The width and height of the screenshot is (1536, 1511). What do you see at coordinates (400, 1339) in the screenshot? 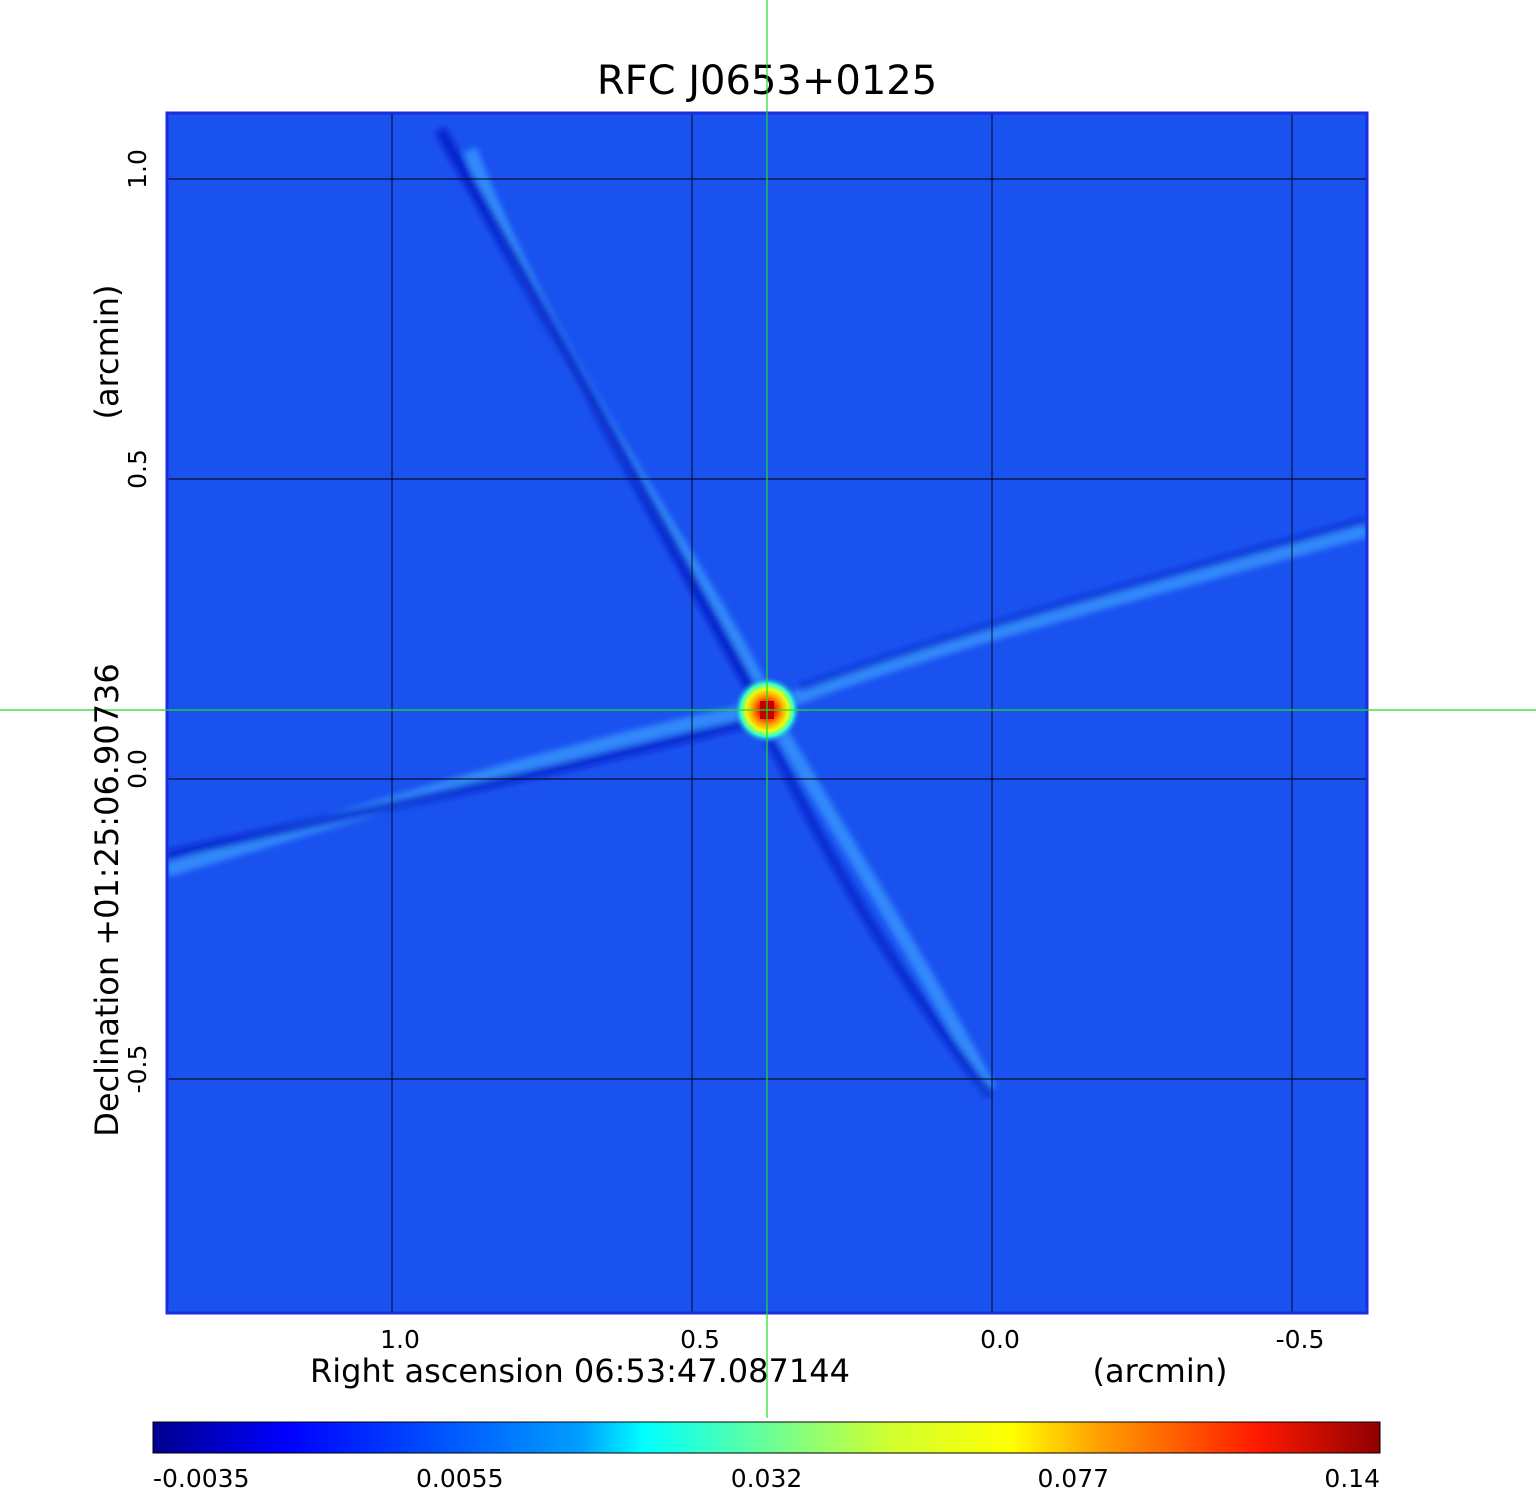
I see `x-tick-label-0: 1.0` at bounding box center [400, 1339].